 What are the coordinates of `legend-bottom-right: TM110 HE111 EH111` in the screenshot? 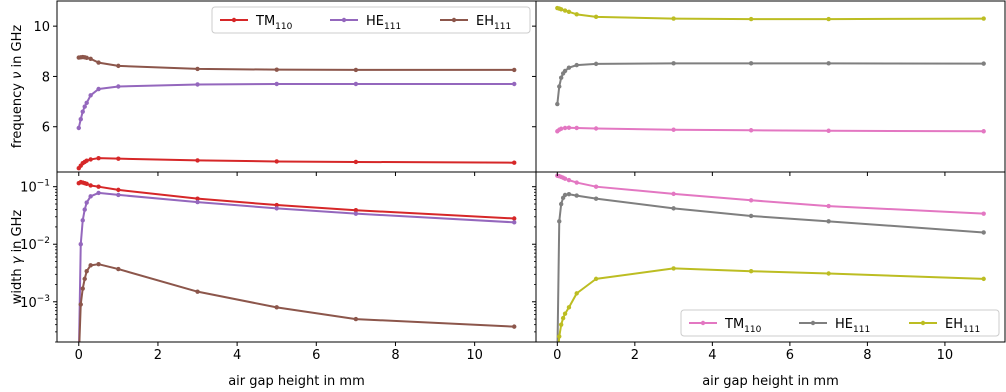 It's located at (840, 323).